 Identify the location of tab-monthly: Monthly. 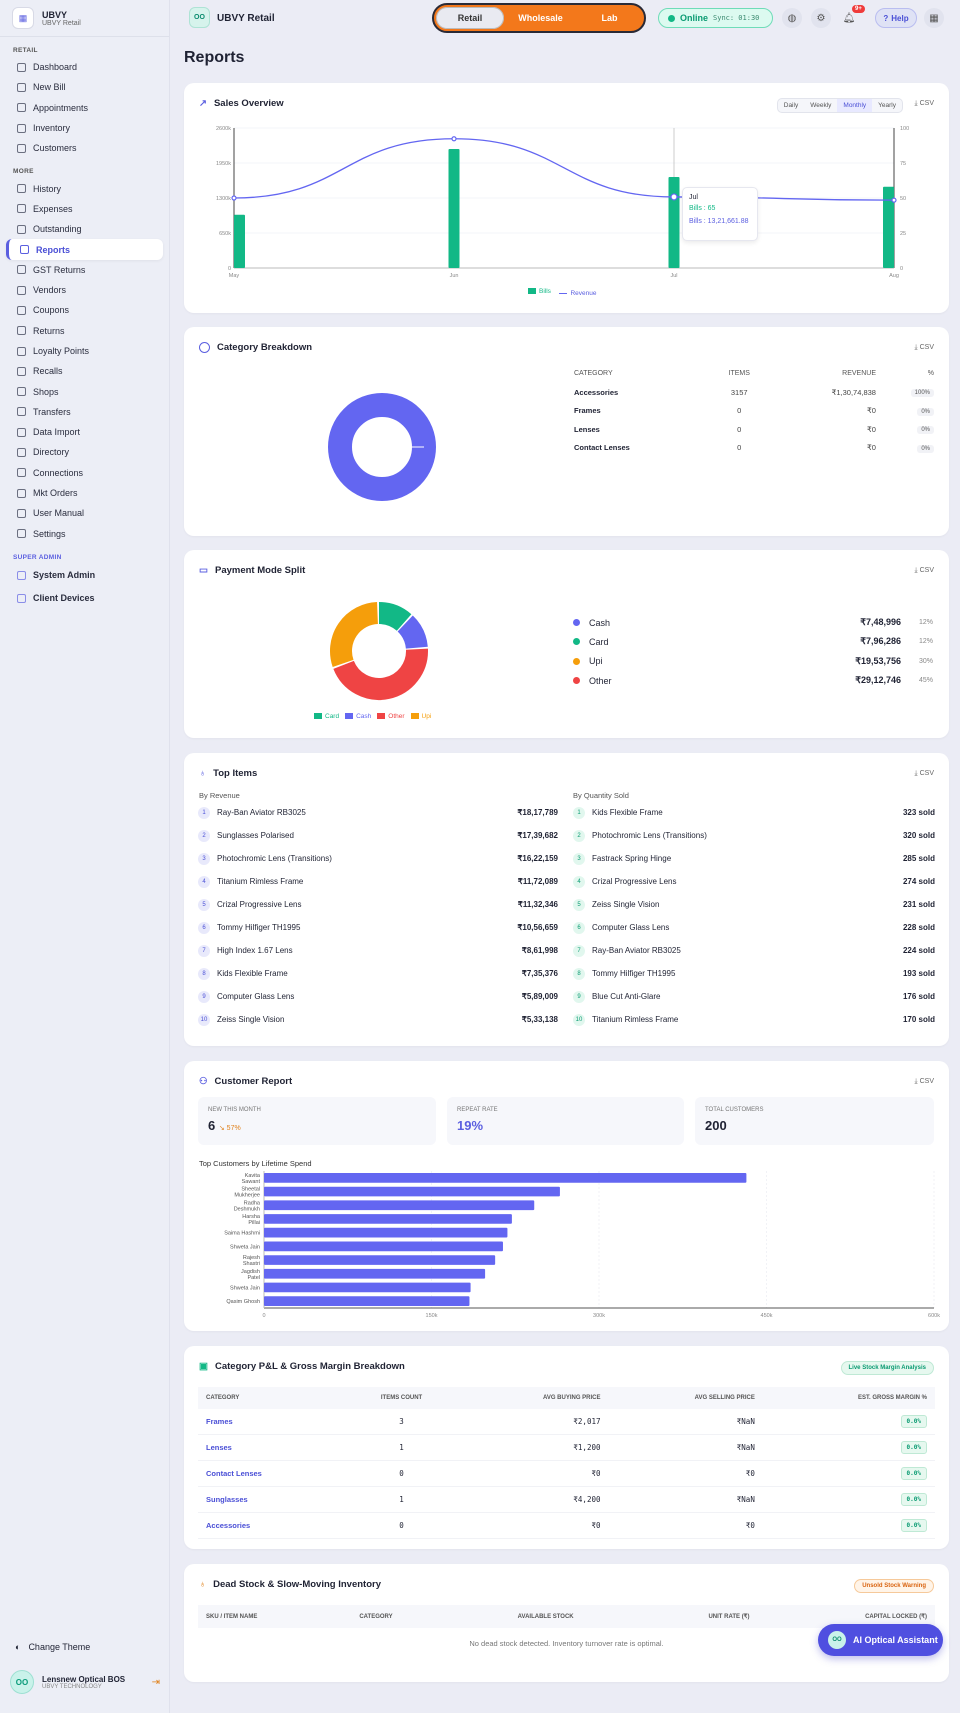
(855, 105).